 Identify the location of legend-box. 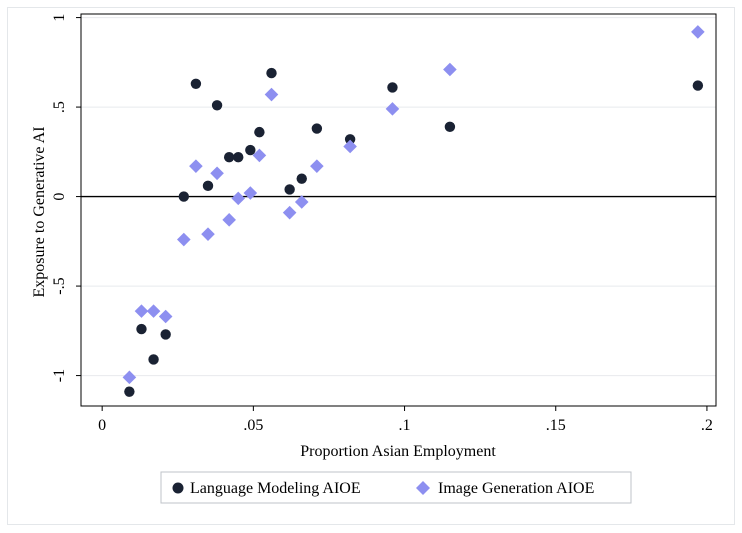
(396, 487).